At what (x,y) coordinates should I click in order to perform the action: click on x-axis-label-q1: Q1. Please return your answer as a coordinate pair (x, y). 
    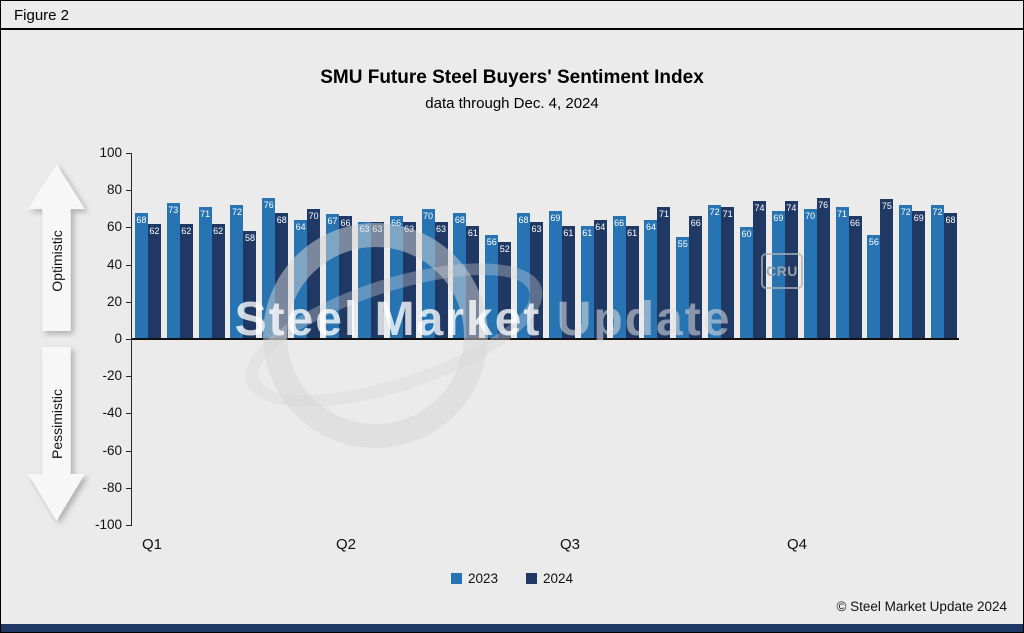
    Looking at the image, I should click on (152, 544).